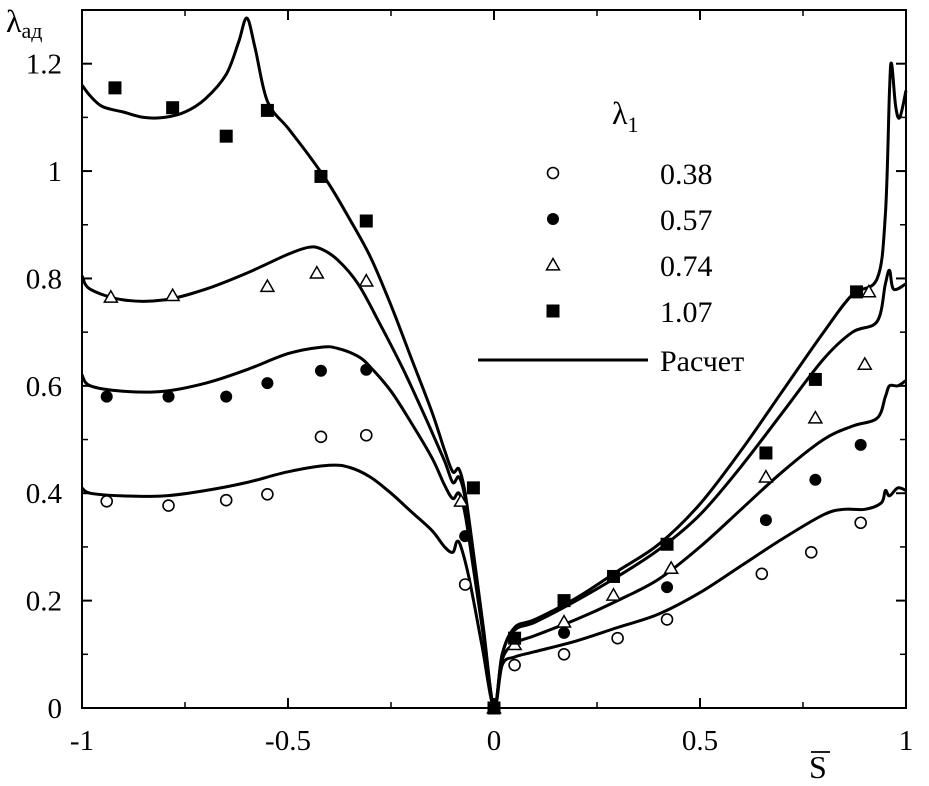 This screenshot has height=786, width=929. Describe the element at coordinates (686, 174) in the screenshot. I see `legend-label-1: 0.38` at that location.